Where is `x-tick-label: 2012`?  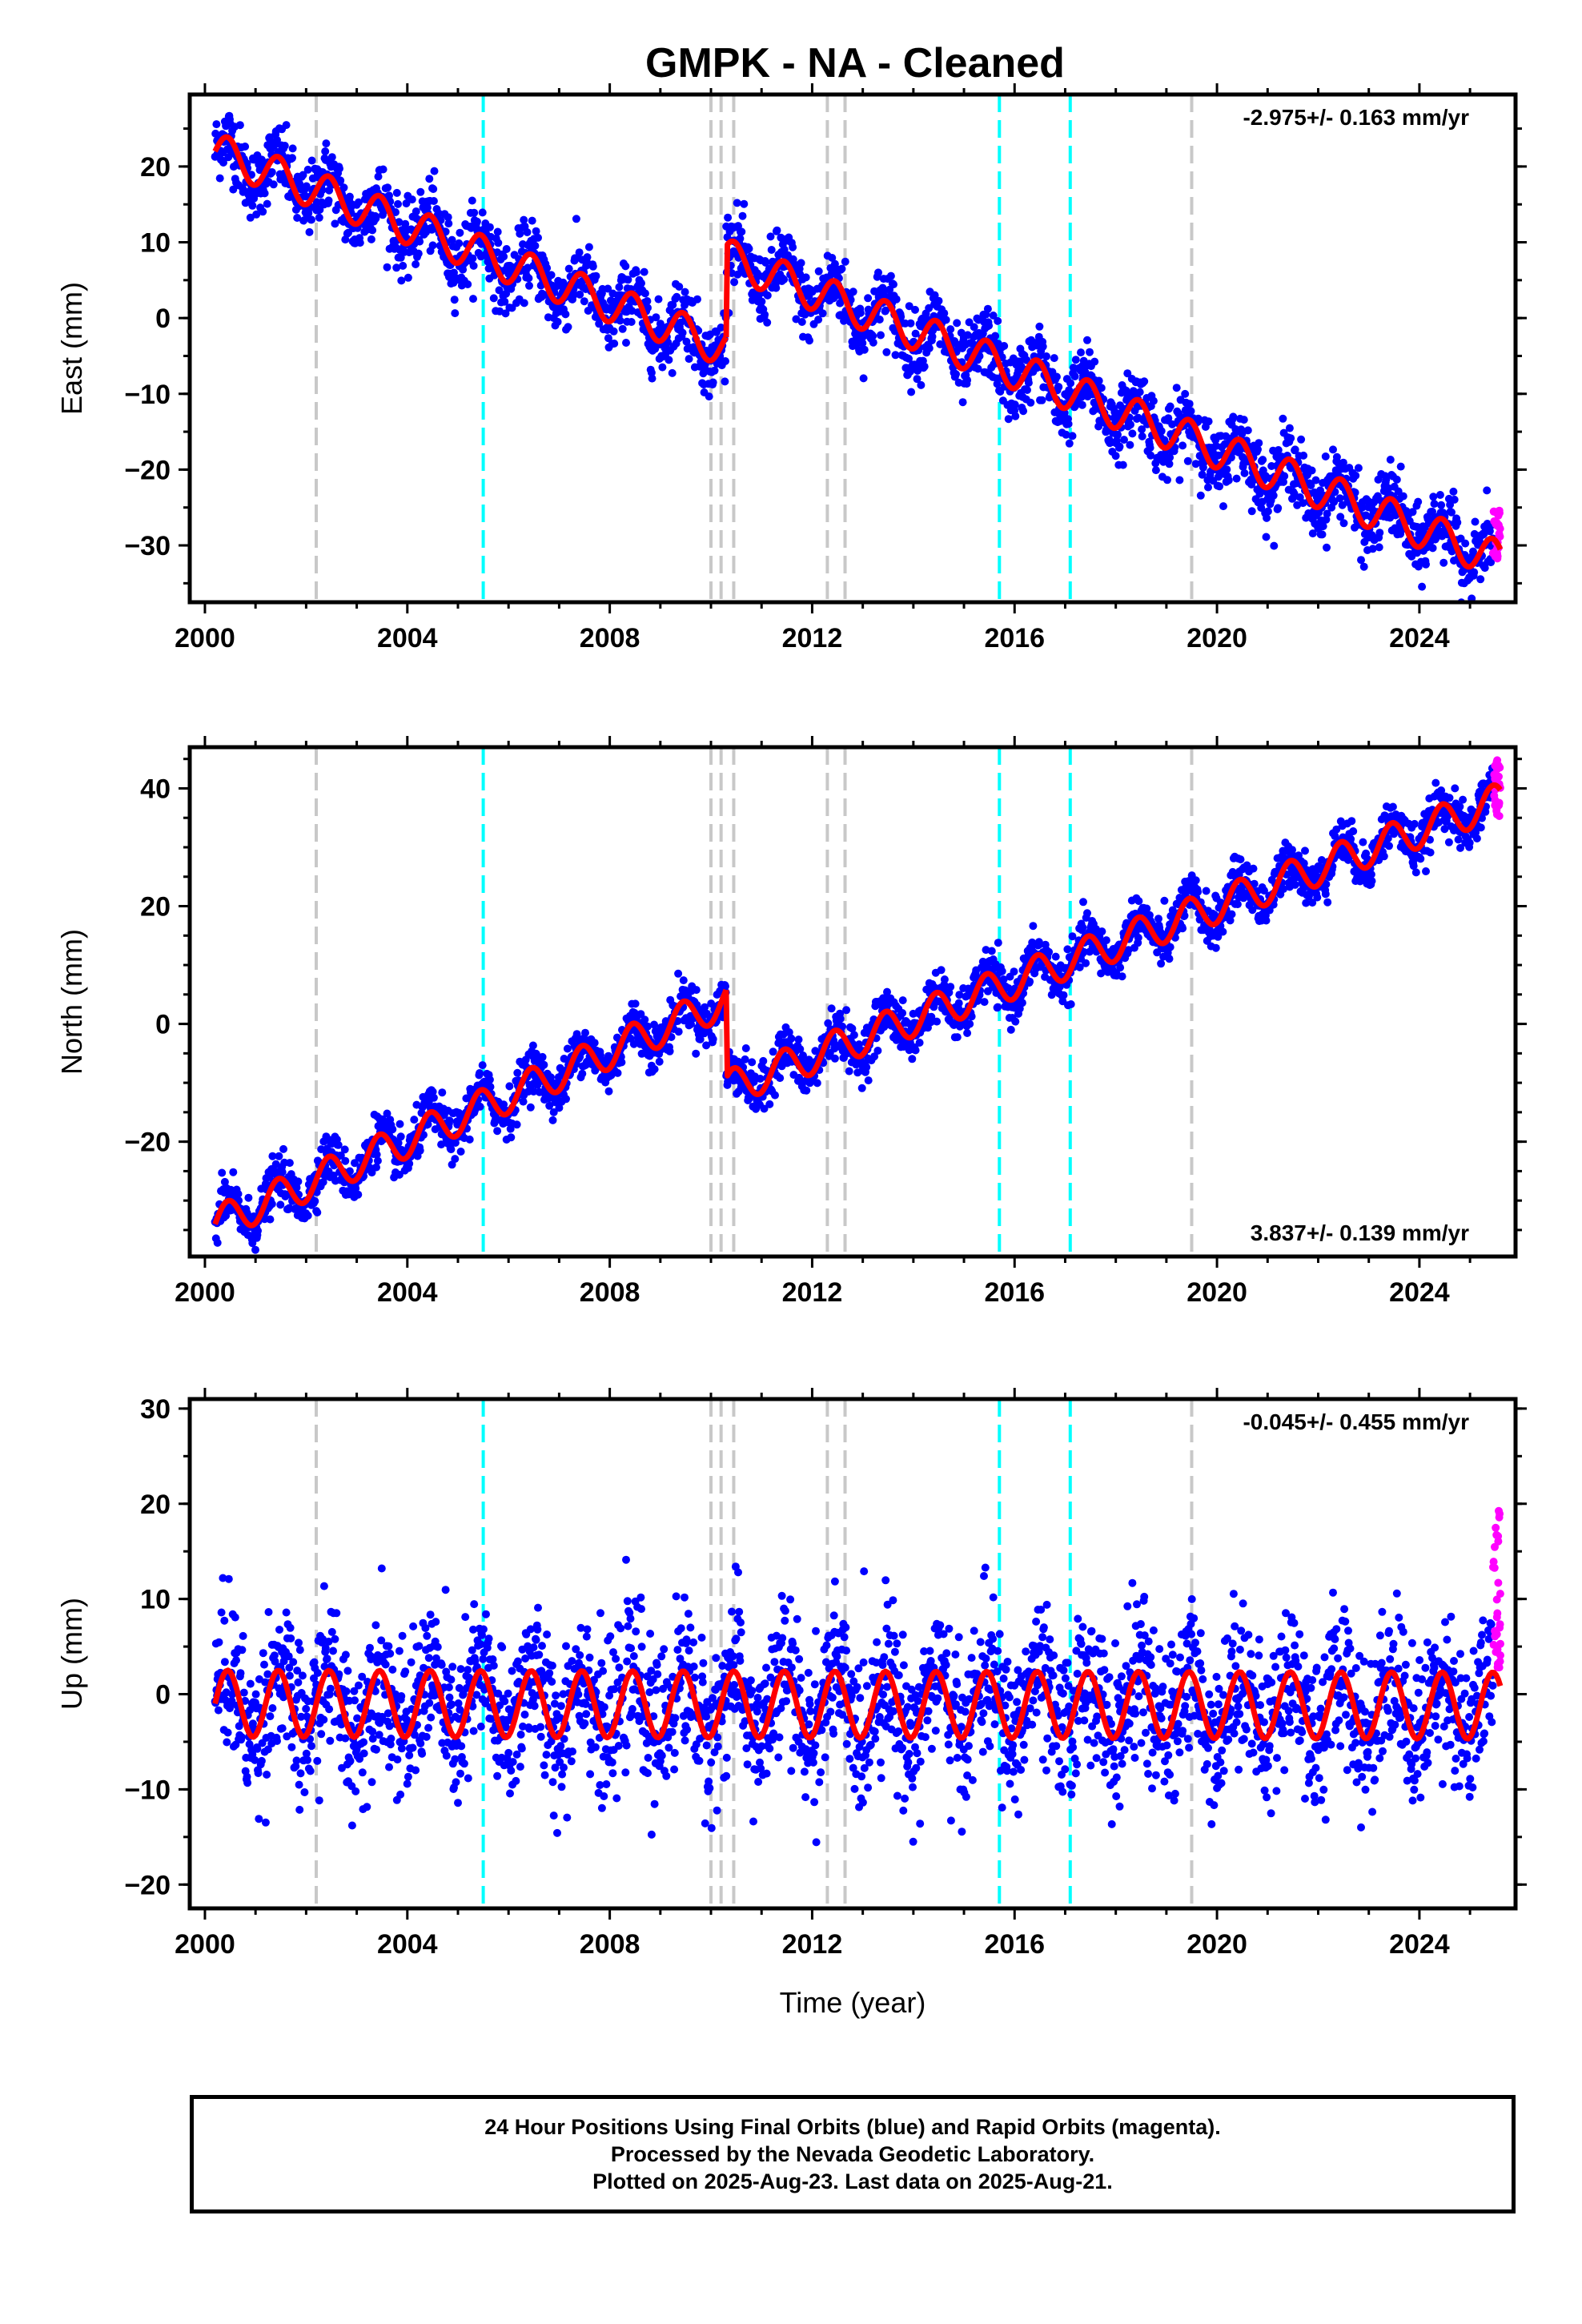
x-tick-label: 2012 is located at coordinates (812, 638).